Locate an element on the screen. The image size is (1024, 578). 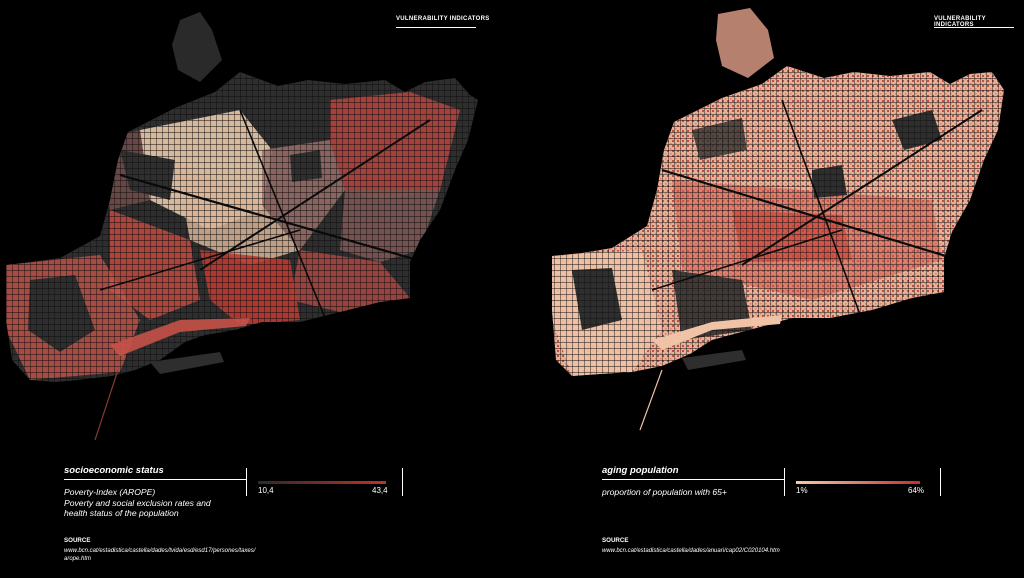
legend-min: 10,4 is located at coordinates (266, 490).